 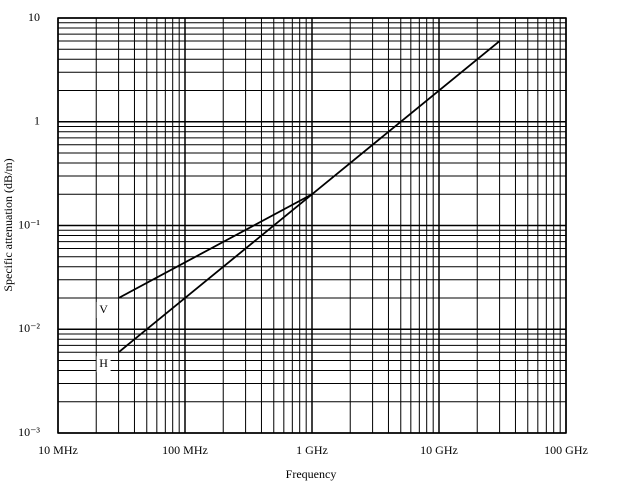 What do you see at coordinates (566, 450) in the screenshot?
I see `x-tick-label: 100 GHz` at bounding box center [566, 450].